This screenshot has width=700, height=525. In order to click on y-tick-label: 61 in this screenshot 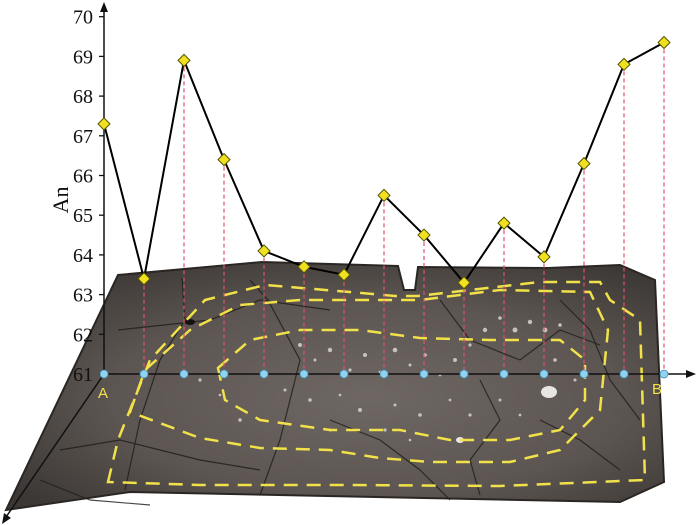, I will do `click(83, 375)`.